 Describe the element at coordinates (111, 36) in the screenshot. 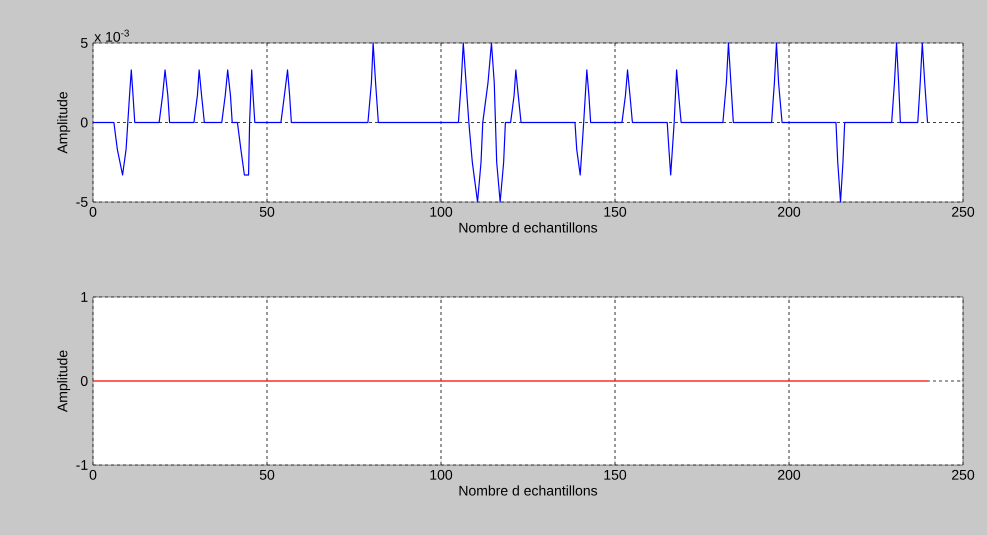

I see `text: x 10$^{-3}$` at that location.